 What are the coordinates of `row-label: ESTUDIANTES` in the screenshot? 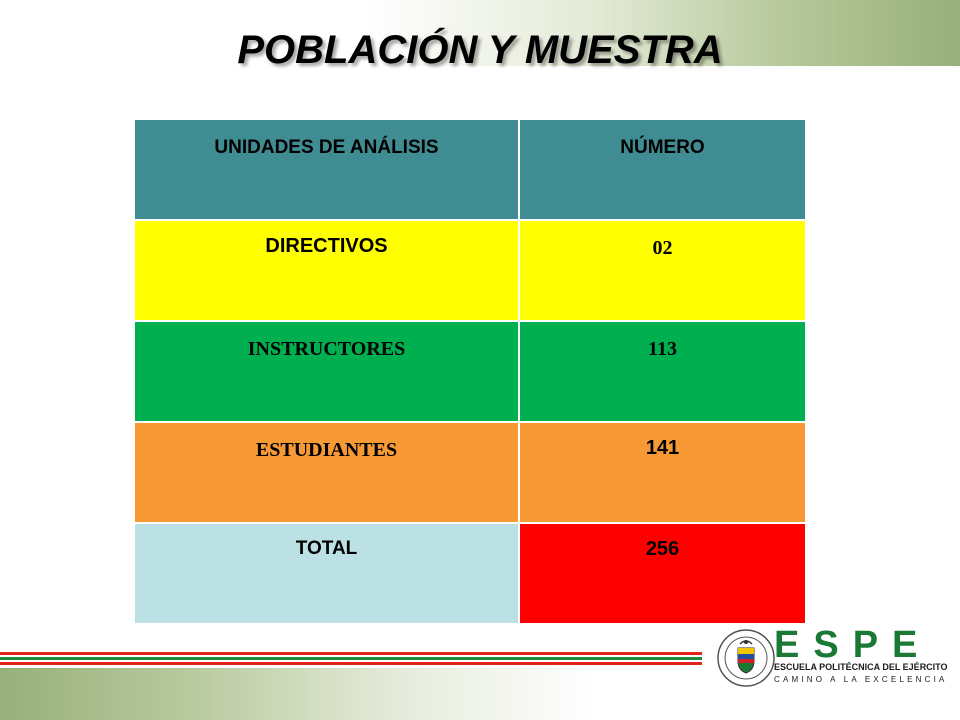 It's located at (326, 450).